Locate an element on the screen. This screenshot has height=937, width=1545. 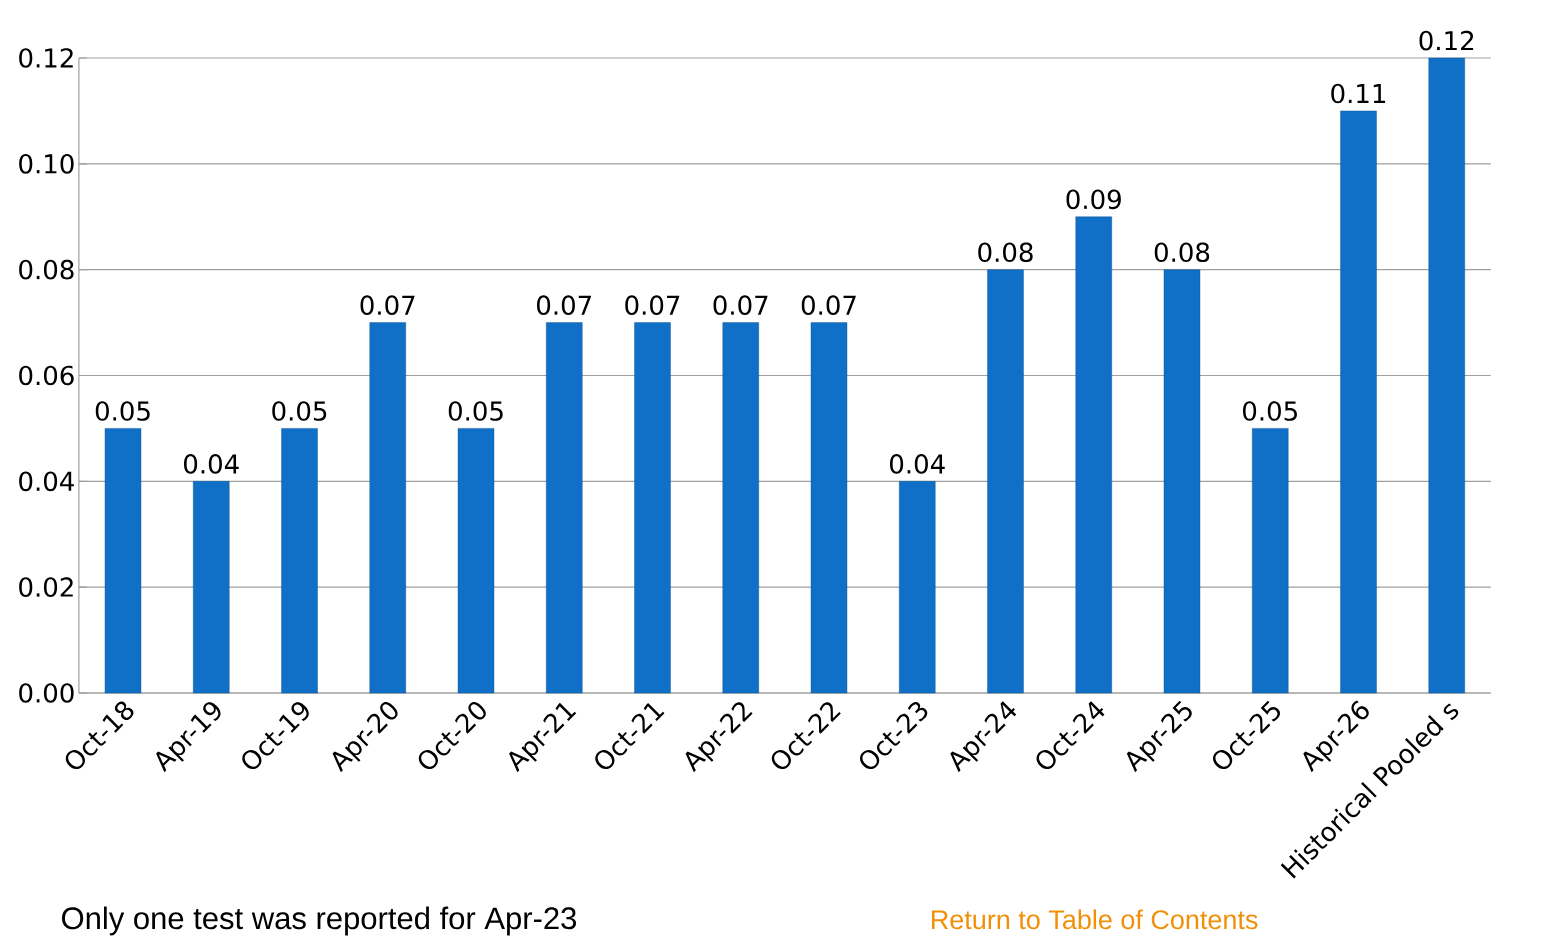
y-tick-label: 0.04 is located at coordinates (46, 481).